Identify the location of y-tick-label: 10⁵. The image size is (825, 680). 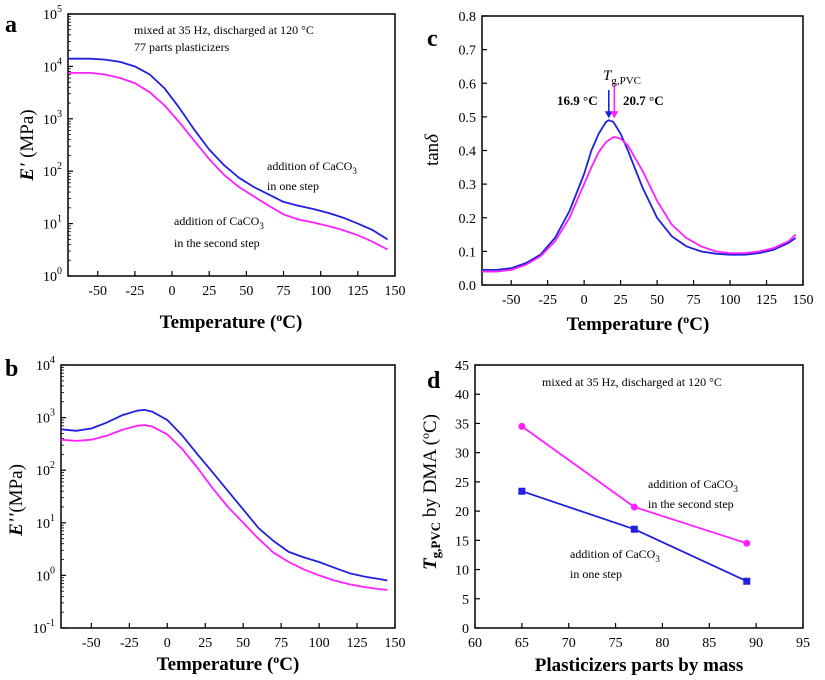
(52, 13).